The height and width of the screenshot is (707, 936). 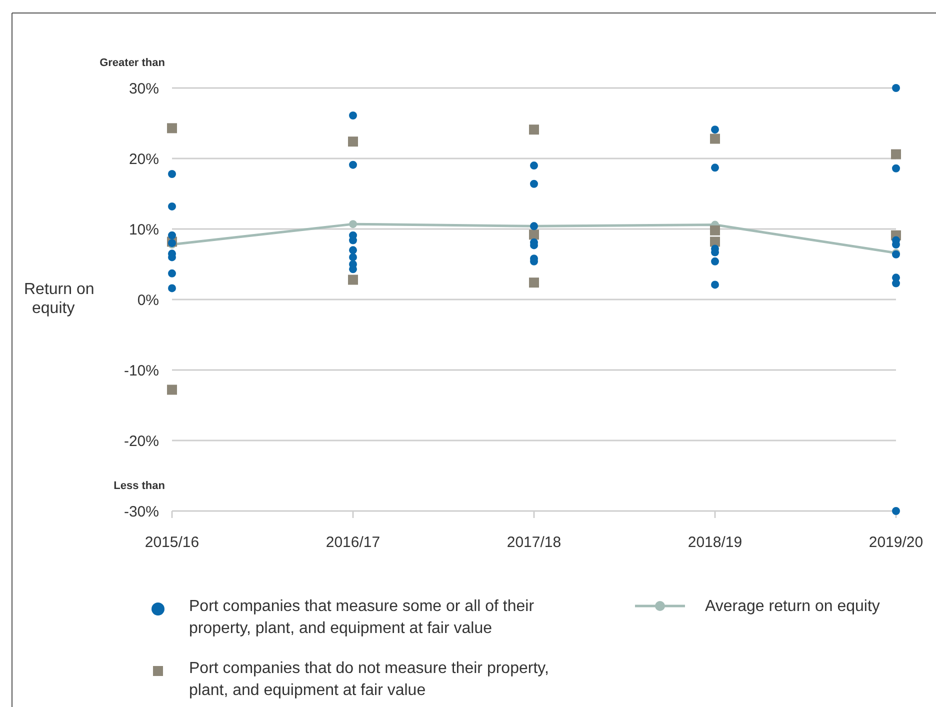 What do you see at coordinates (148, 300) in the screenshot?
I see `y-tick-label: 0%` at bounding box center [148, 300].